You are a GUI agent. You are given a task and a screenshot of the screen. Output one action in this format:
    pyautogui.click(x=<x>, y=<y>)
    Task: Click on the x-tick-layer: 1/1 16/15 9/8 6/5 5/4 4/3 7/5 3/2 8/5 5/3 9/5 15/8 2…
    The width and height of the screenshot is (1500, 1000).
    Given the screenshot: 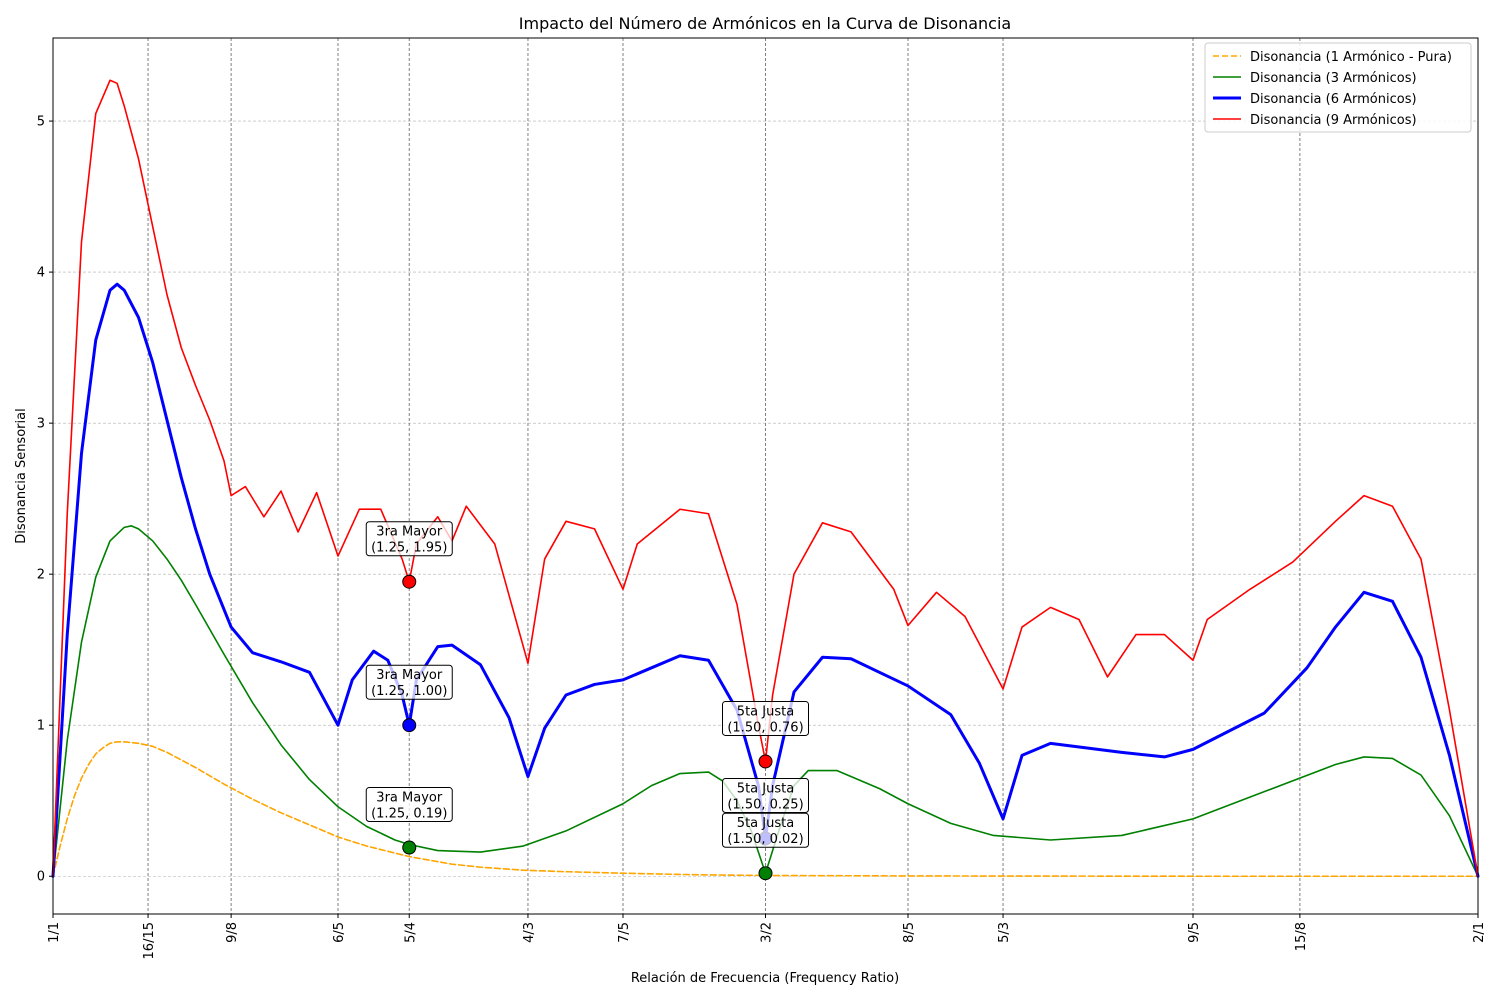 What is the action you would take?
    pyautogui.click(x=767, y=936)
    